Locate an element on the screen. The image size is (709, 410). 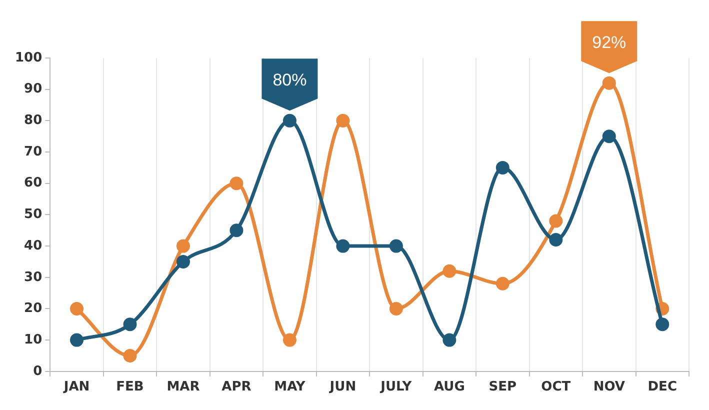
y-tick-label: 20 is located at coordinates (33, 308).